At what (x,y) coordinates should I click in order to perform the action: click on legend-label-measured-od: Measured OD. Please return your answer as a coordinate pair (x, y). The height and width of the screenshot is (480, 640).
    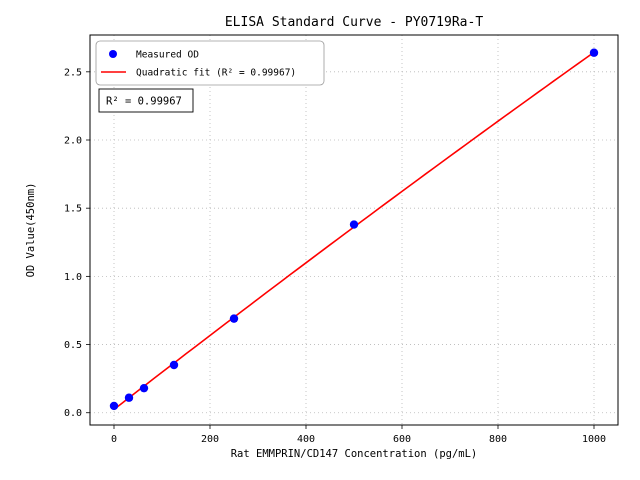
    Looking at the image, I should click on (167, 55).